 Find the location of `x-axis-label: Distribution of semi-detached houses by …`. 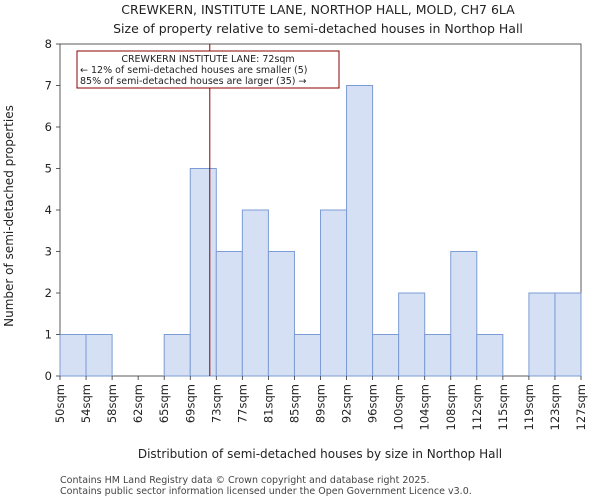

x-axis-label: Distribution of semi-detached houses by … is located at coordinates (320, 454).